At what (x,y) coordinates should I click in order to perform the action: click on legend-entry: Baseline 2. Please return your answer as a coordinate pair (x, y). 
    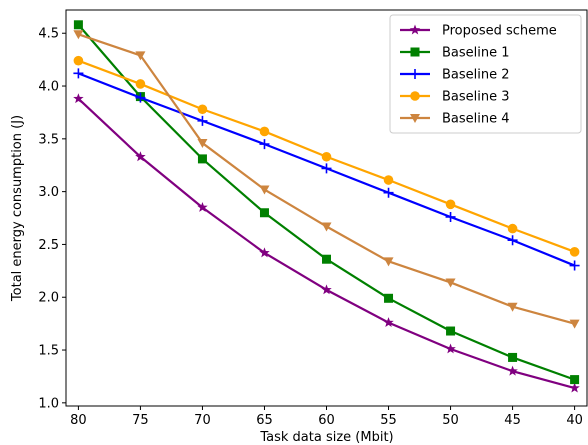
    Looking at the image, I should click on (455, 75).